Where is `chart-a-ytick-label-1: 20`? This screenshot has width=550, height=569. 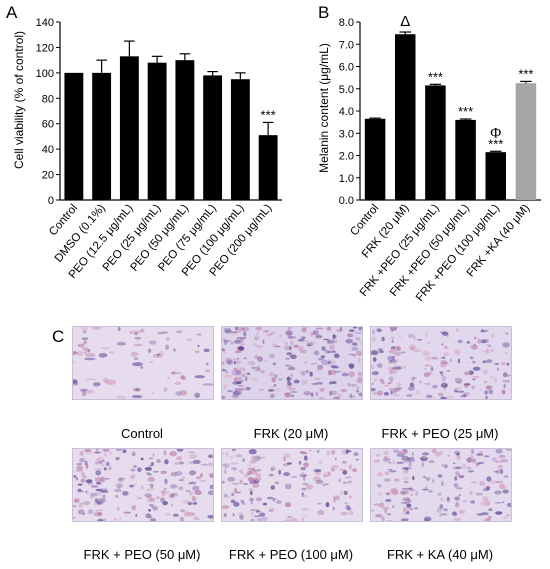
chart-a-ytick-label-1: 20 is located at coordinates (48, 176).